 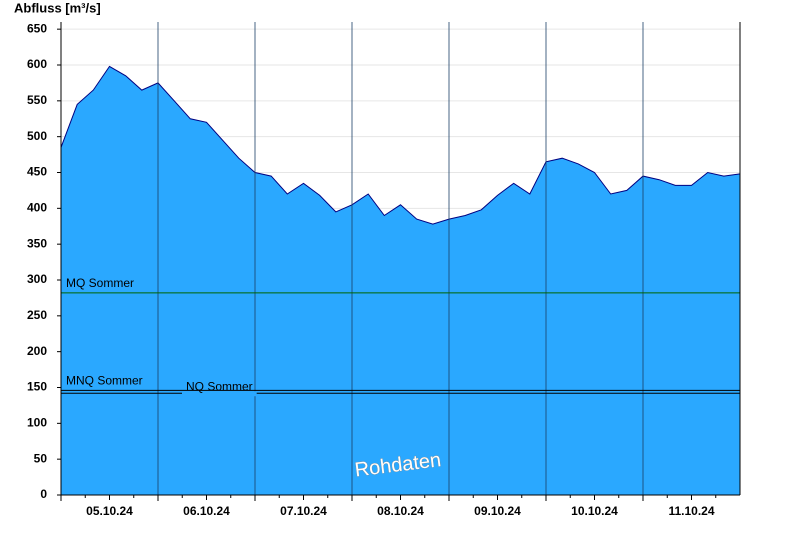 I want to click on y-tick-label: 250, so click(x=37, y=315).